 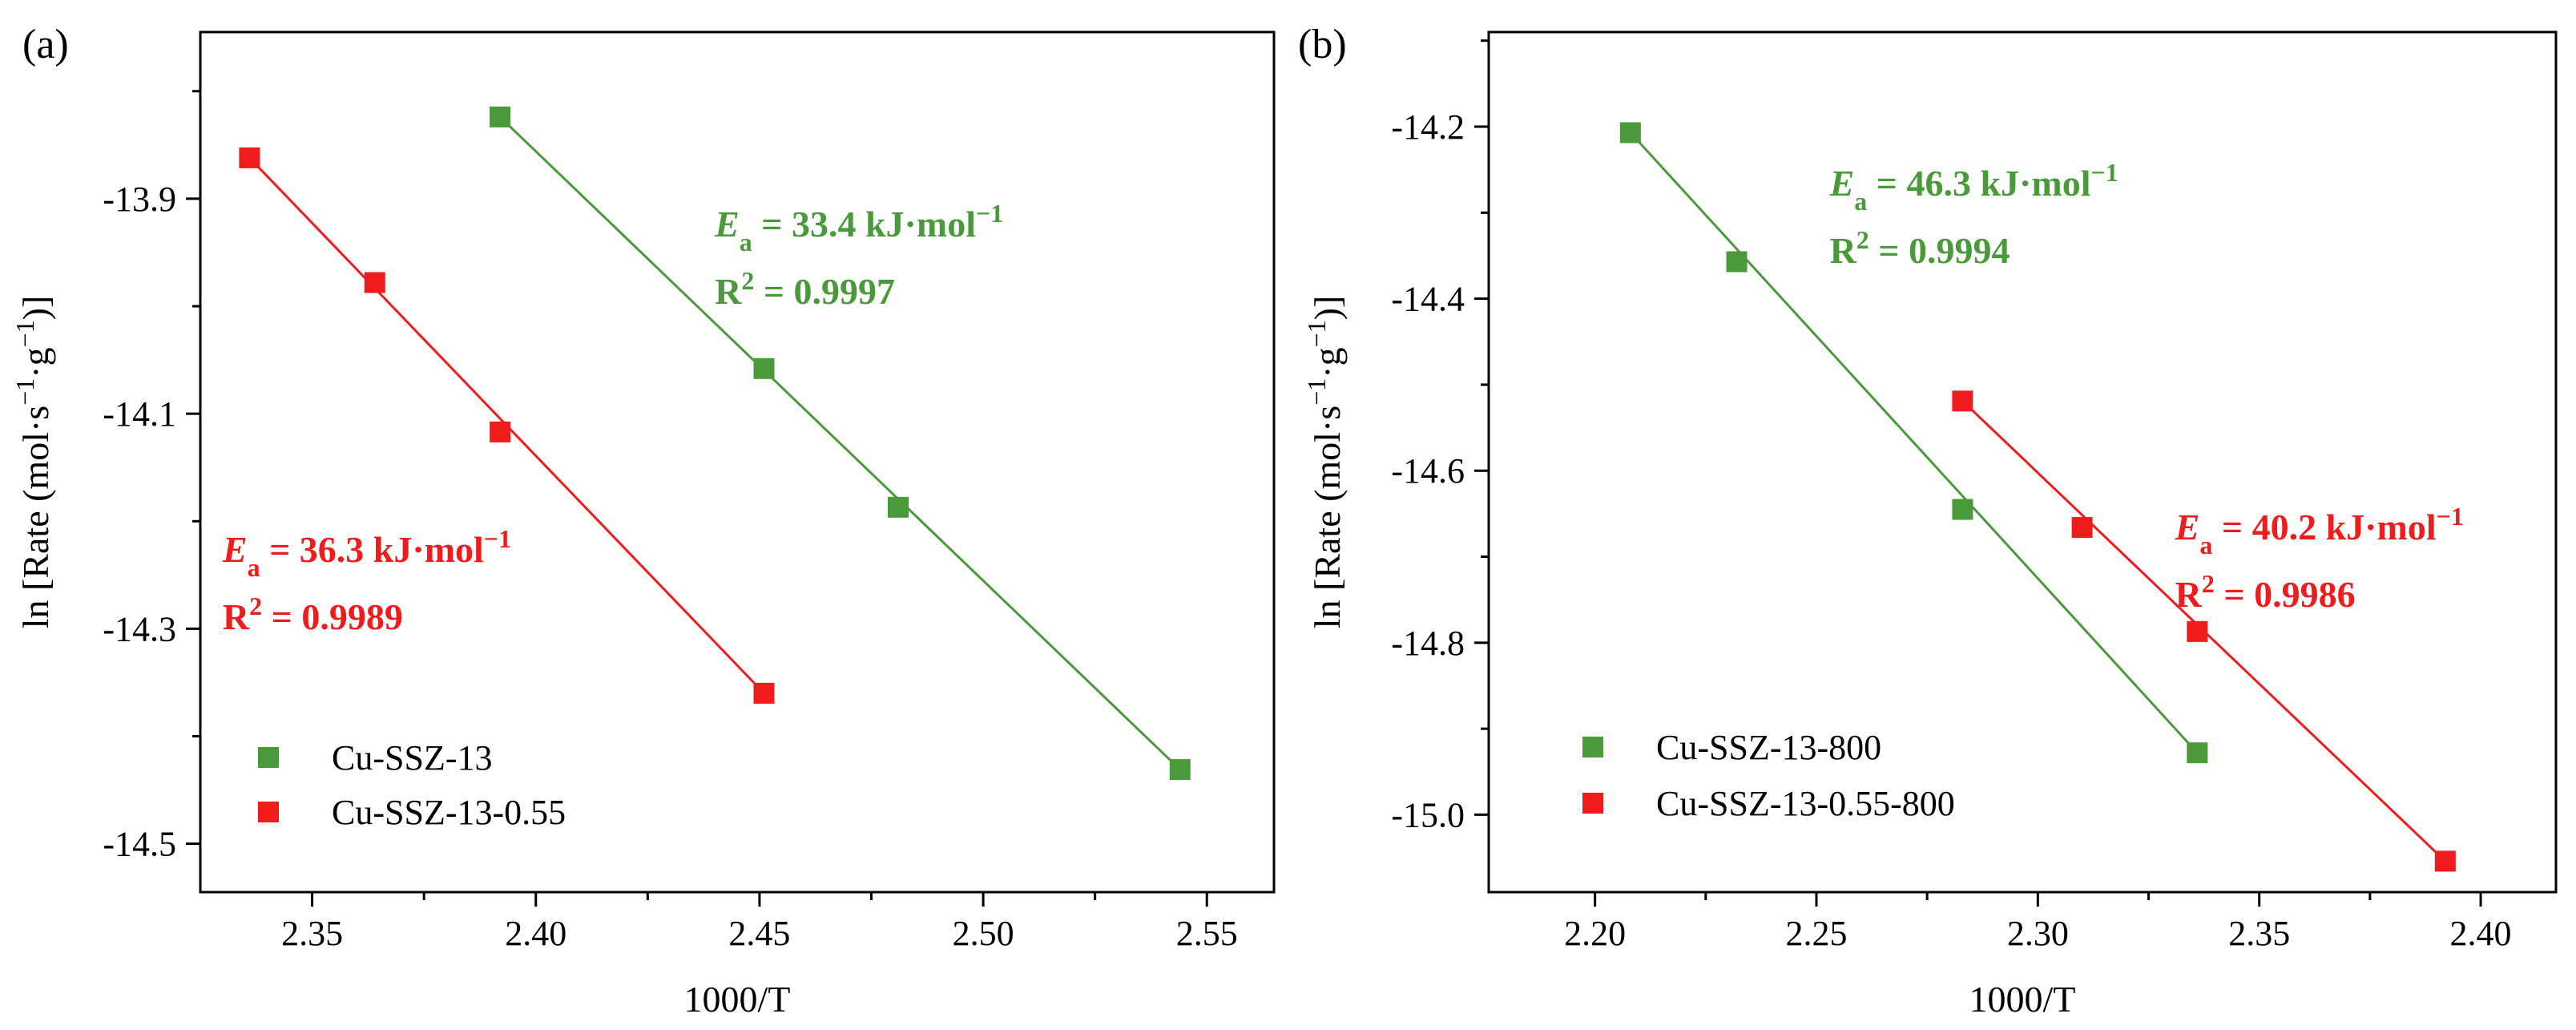 I want to click on x-tick-label: 2.55, so click(x=1207, y=933).